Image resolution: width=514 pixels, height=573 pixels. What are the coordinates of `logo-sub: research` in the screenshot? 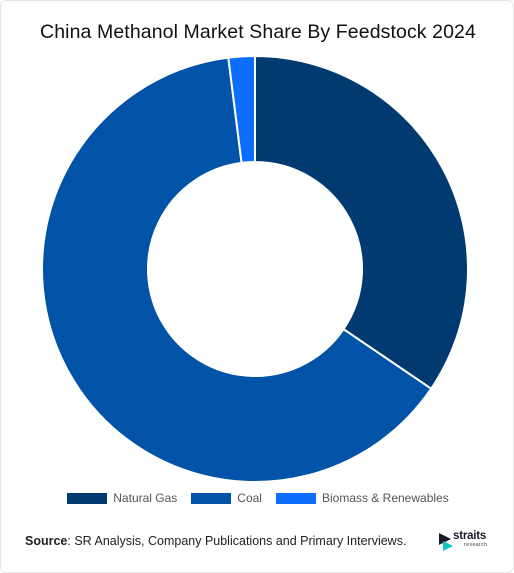 It's located at (476, 545).